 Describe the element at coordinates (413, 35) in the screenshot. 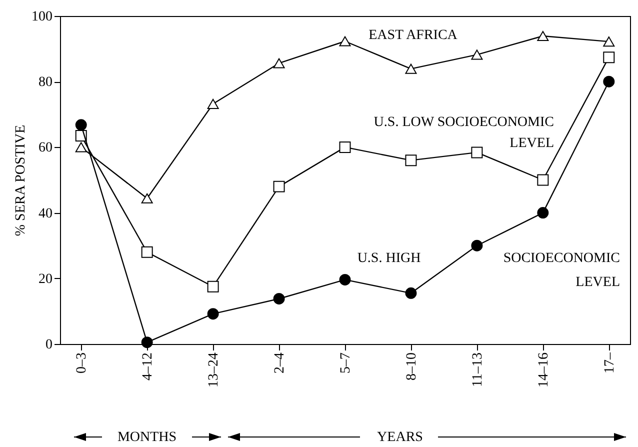

I see `series-label: EAST AFRICA` at that location.